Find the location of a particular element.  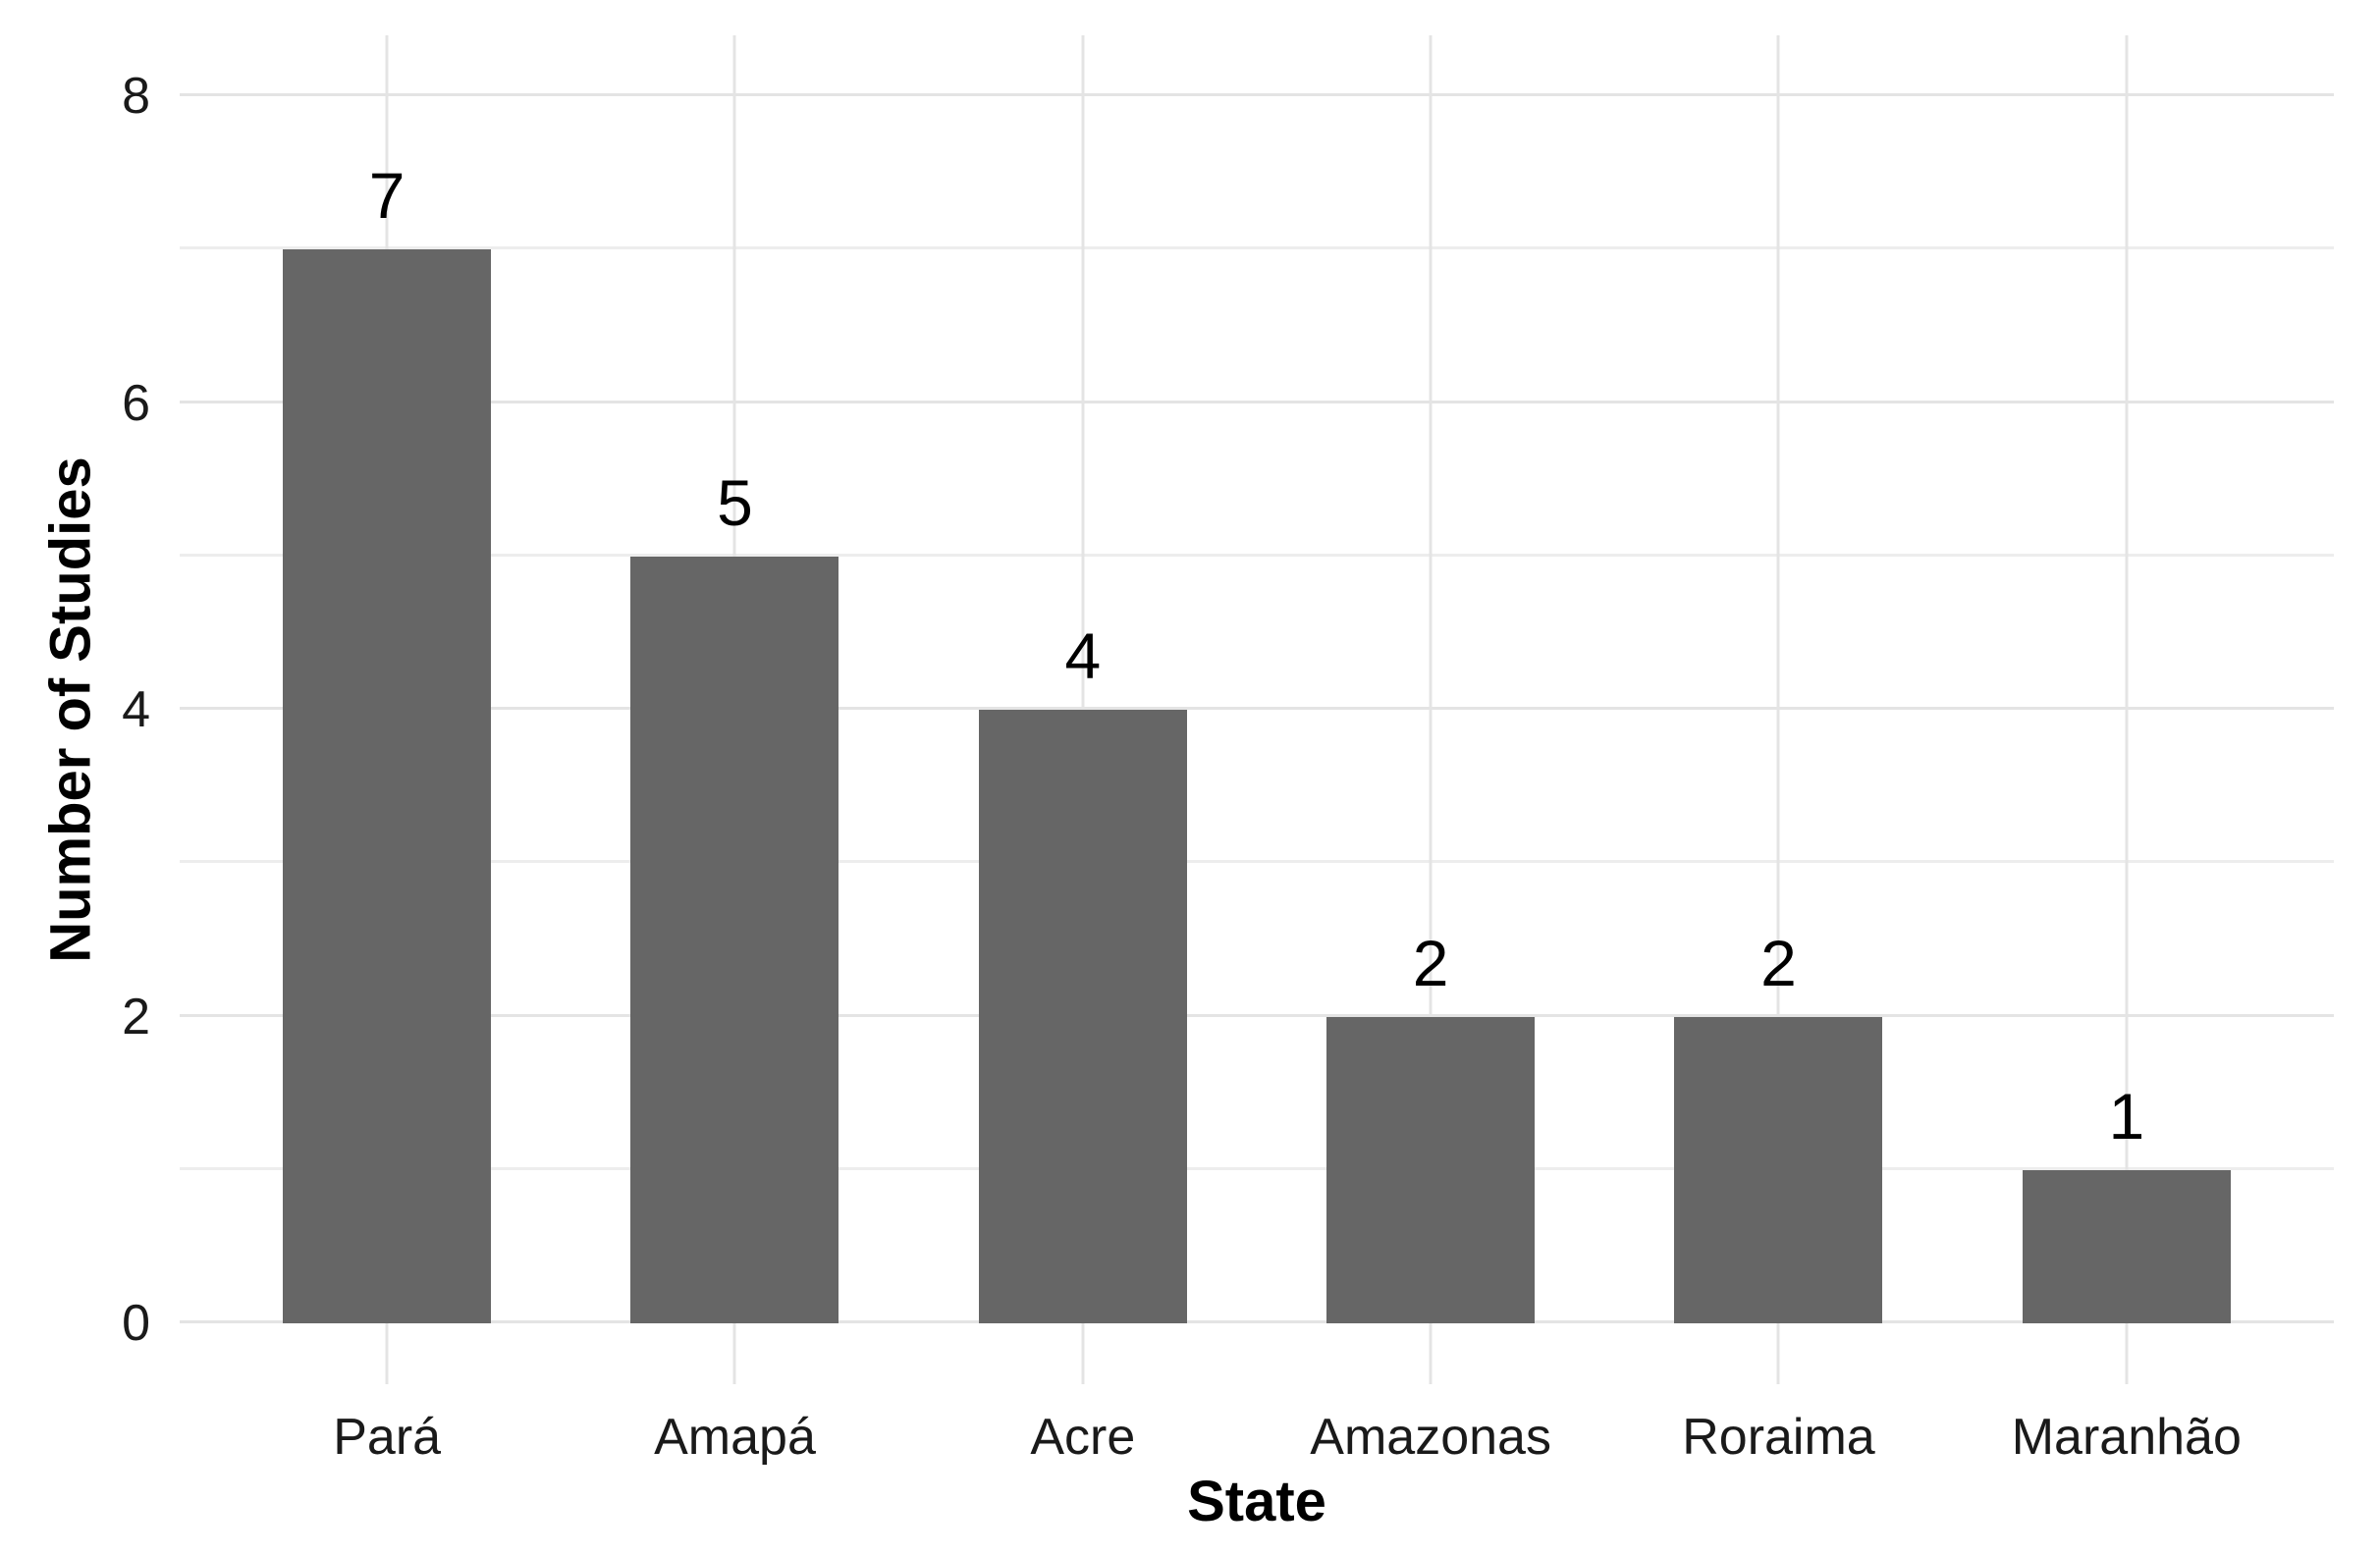

bar-slot: 7 is located at coordinates (387, 710).